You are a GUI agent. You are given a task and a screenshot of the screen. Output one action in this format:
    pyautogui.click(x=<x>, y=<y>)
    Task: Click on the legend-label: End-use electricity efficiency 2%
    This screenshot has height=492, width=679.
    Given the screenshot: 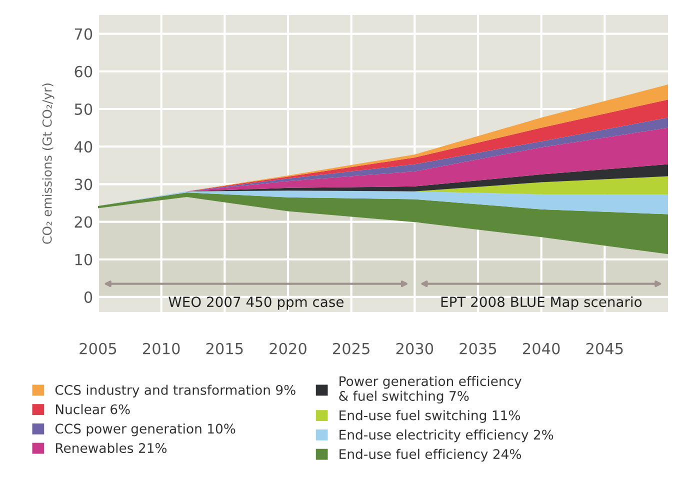 What is the action you would take?
    pyautogui.click(x=447, y=435)
    